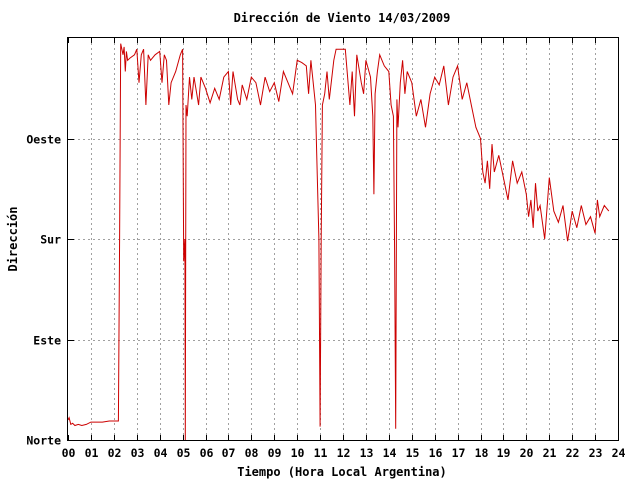  What do you see at coordinates (252, 453) in the screenshot?
I see `x-tick-label: 08` at bounding box center [252, 453].